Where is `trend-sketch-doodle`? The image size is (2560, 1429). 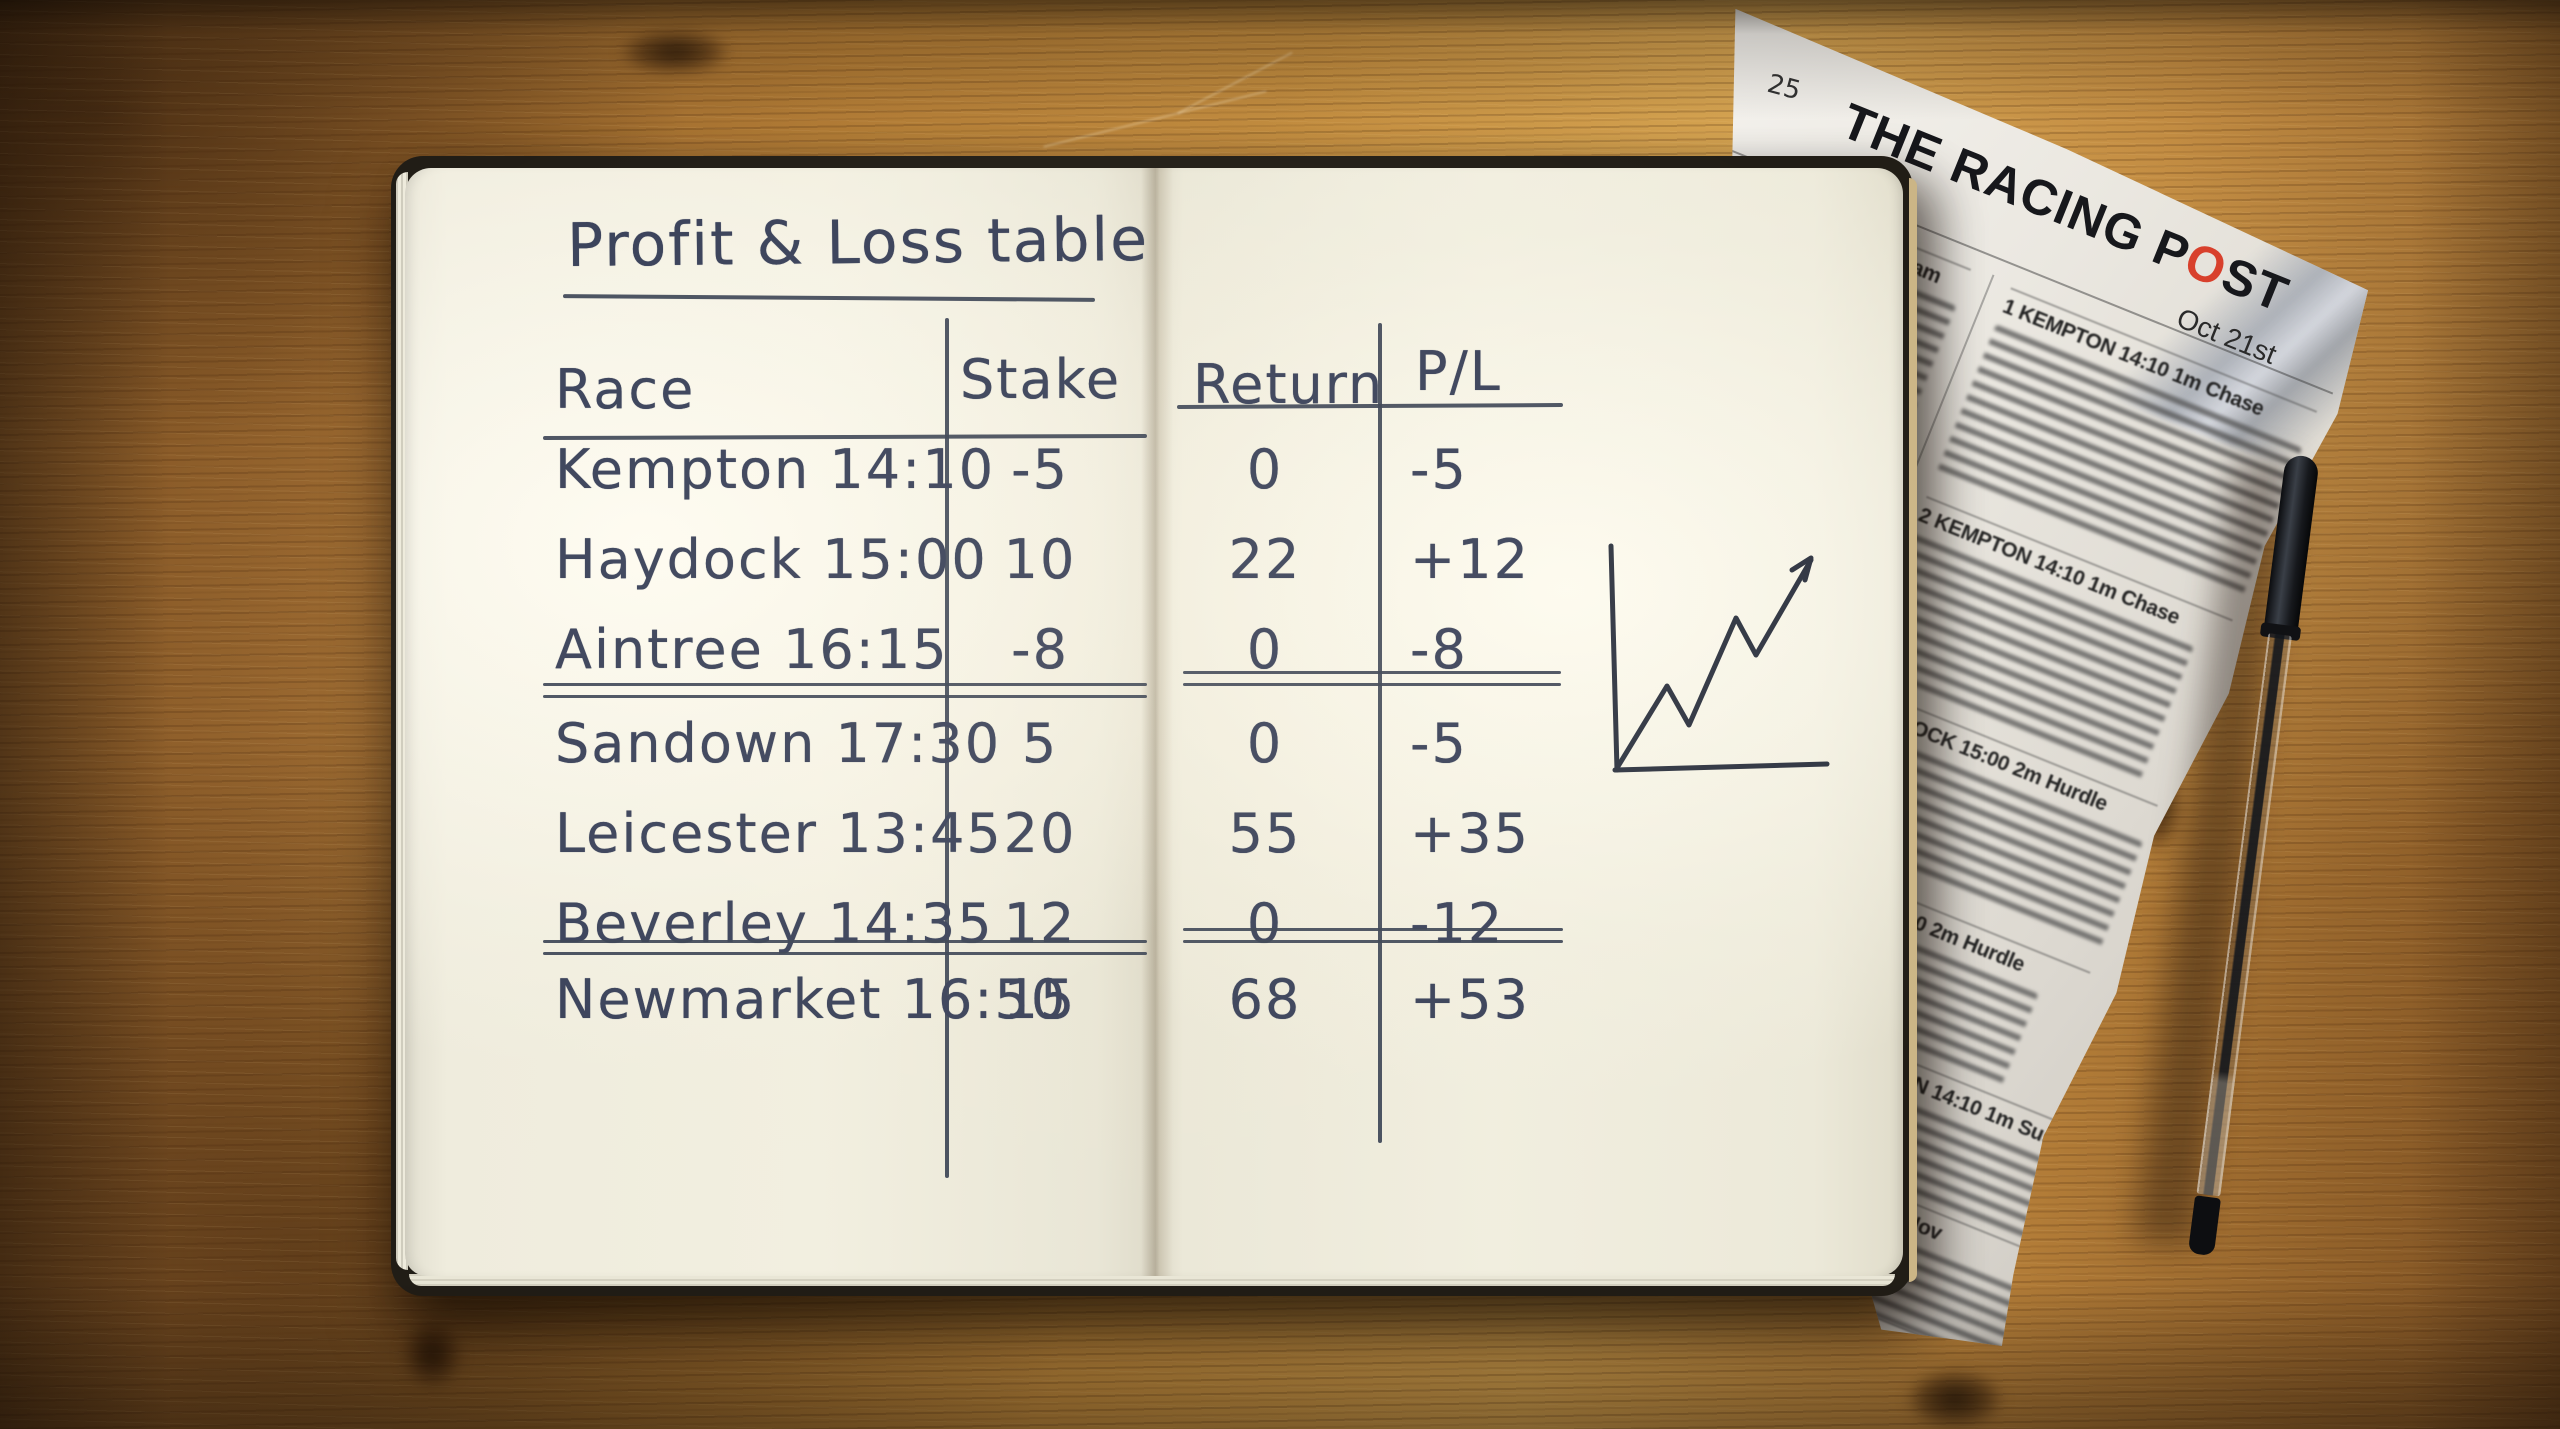 trend-sketch-doodle is located at coordinates (1719, 658).